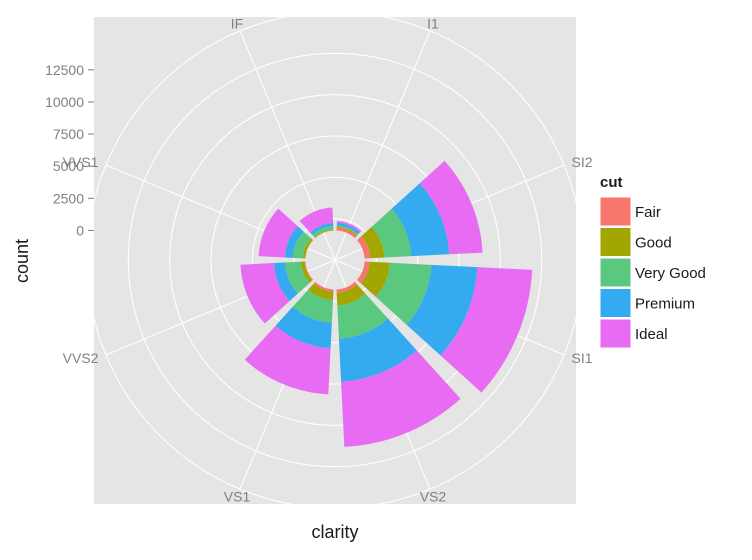 Image resolution: width=752 pixels, height=560 pixels. Describe the element at coordinates (373, 242) in the screenshot. I see `bar-si2-good` at that location.